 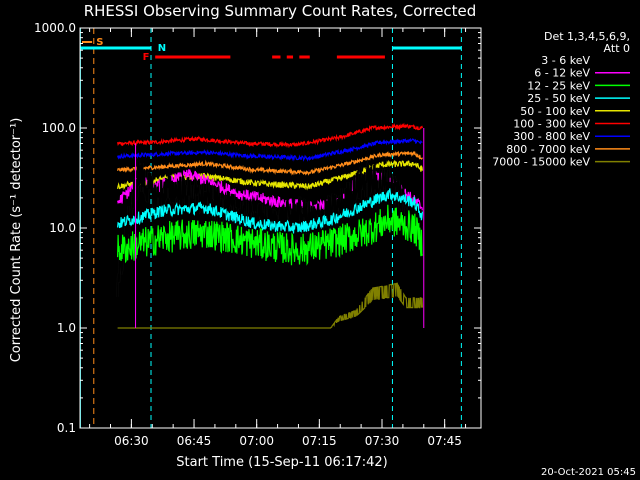 I want to click on x-tick-label: 07:15, so click(x=319, y=441).